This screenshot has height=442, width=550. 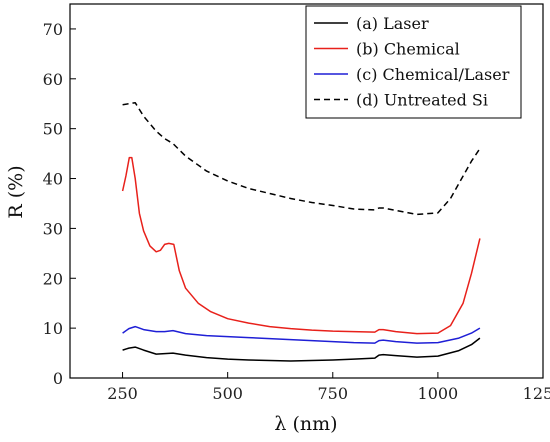 I want to click on y-tick-label: 30, so click(x=53, y=228).